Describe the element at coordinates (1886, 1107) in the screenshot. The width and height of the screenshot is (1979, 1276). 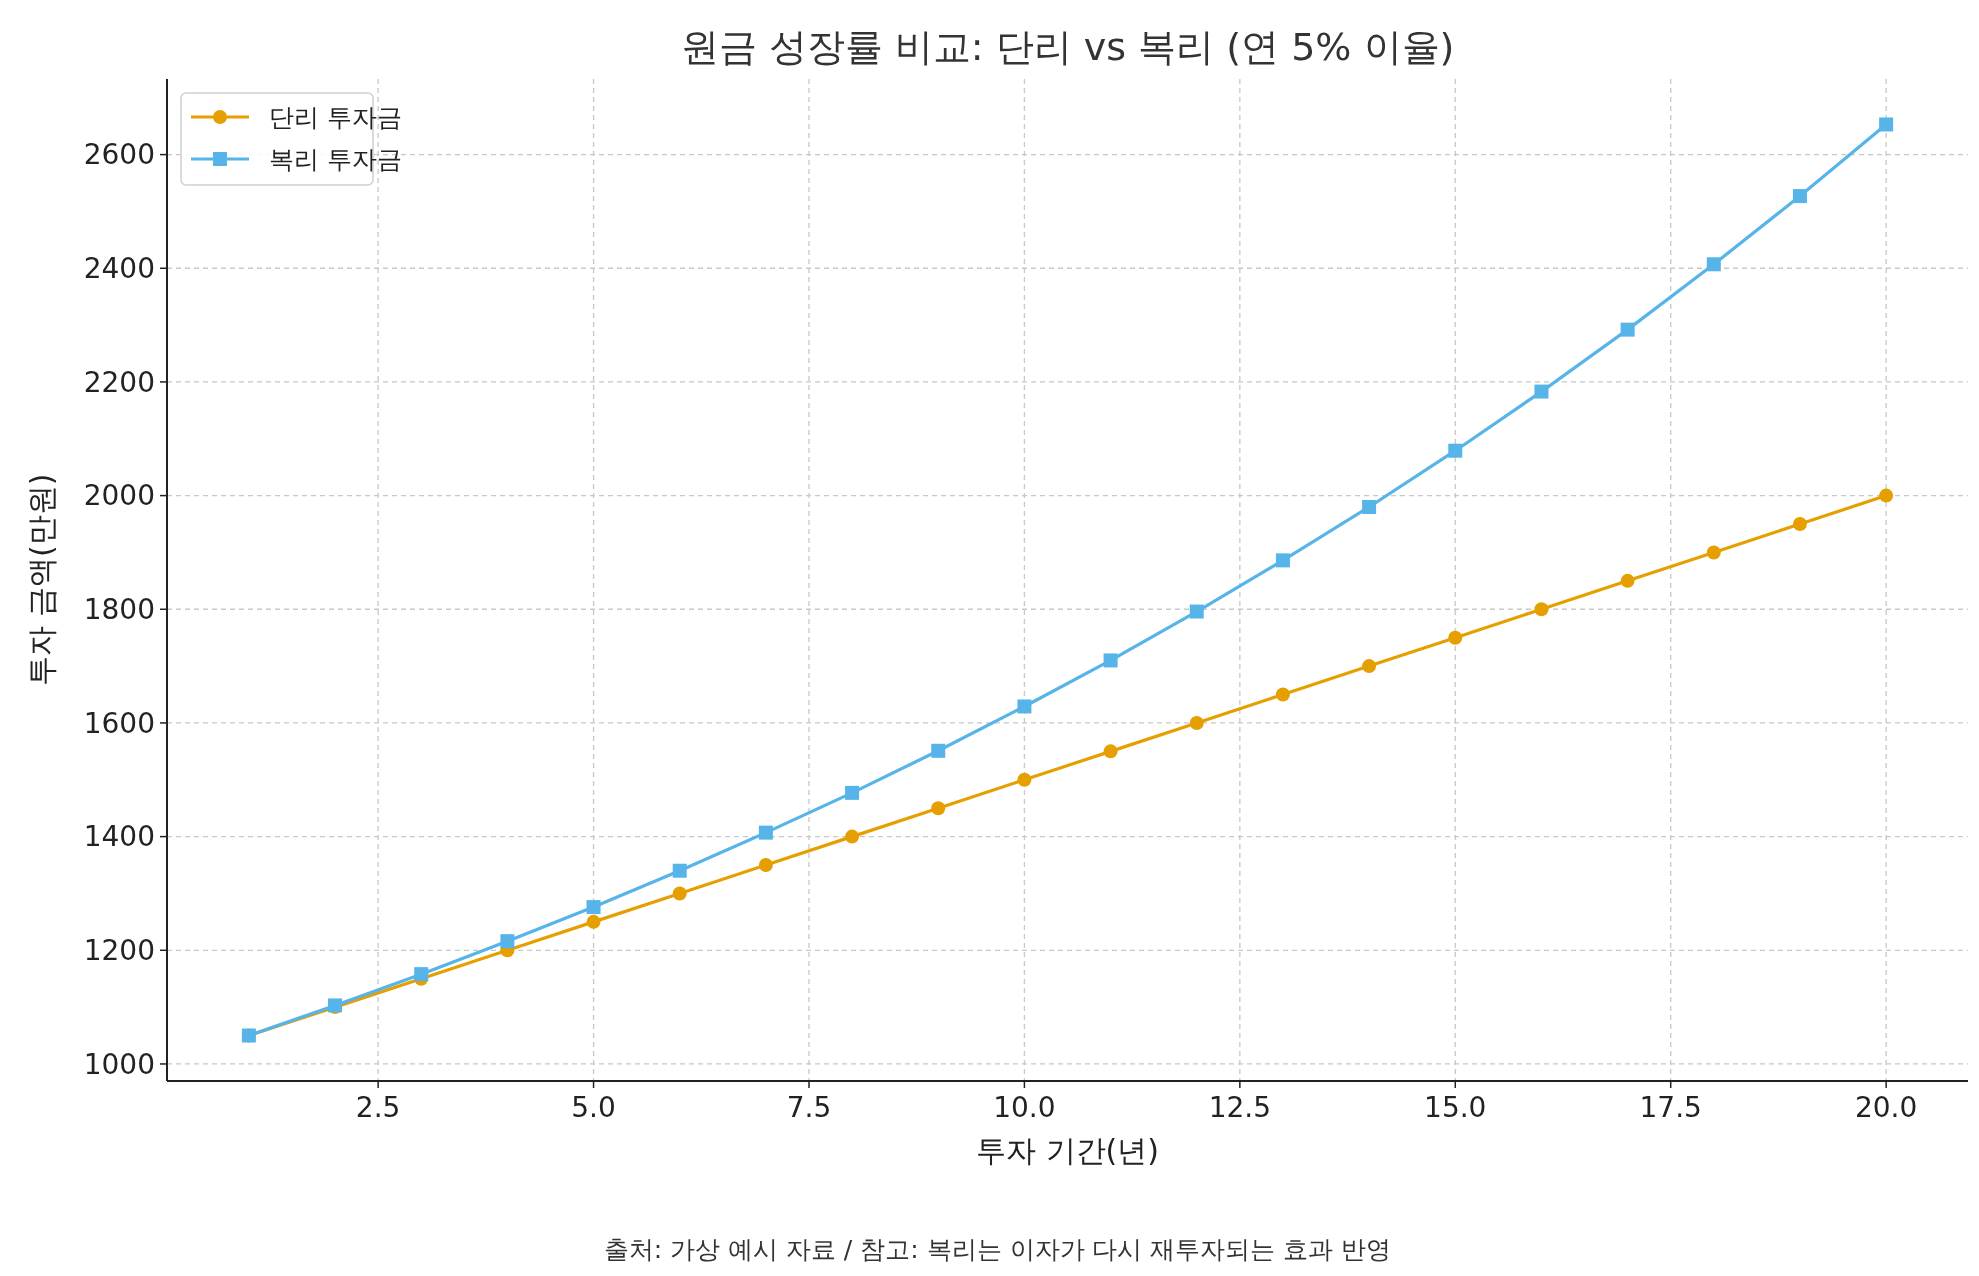
I see `x-tick-label: 20.0` at that location.